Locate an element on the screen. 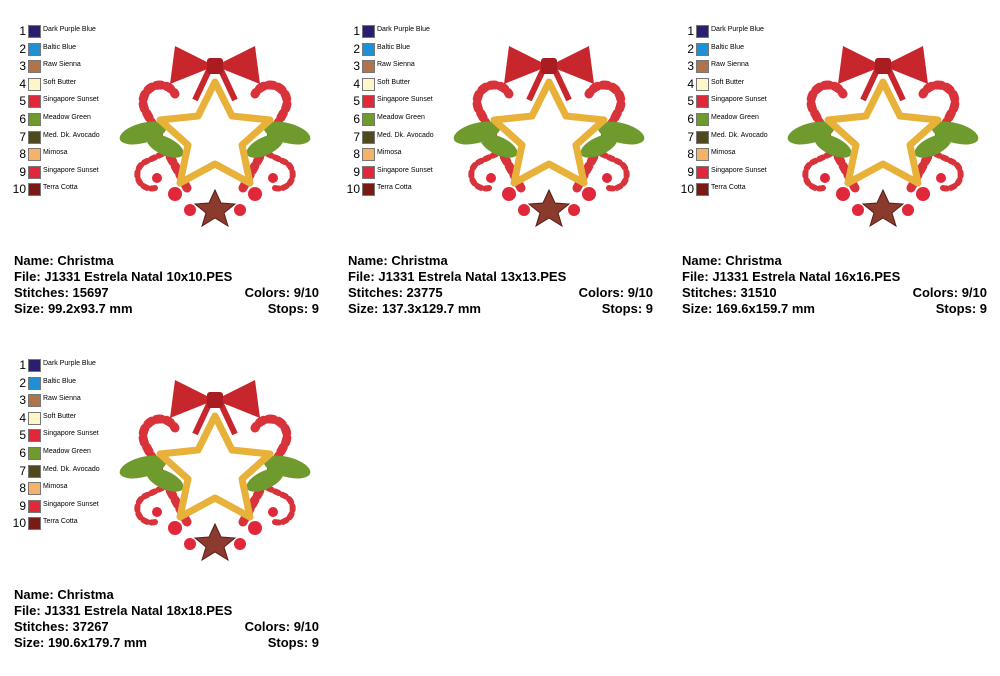 This screenshot has width=1000, height=676. info-line: Stitches: 37267 Colors: 9/10 is located at coordinates (166, 627).